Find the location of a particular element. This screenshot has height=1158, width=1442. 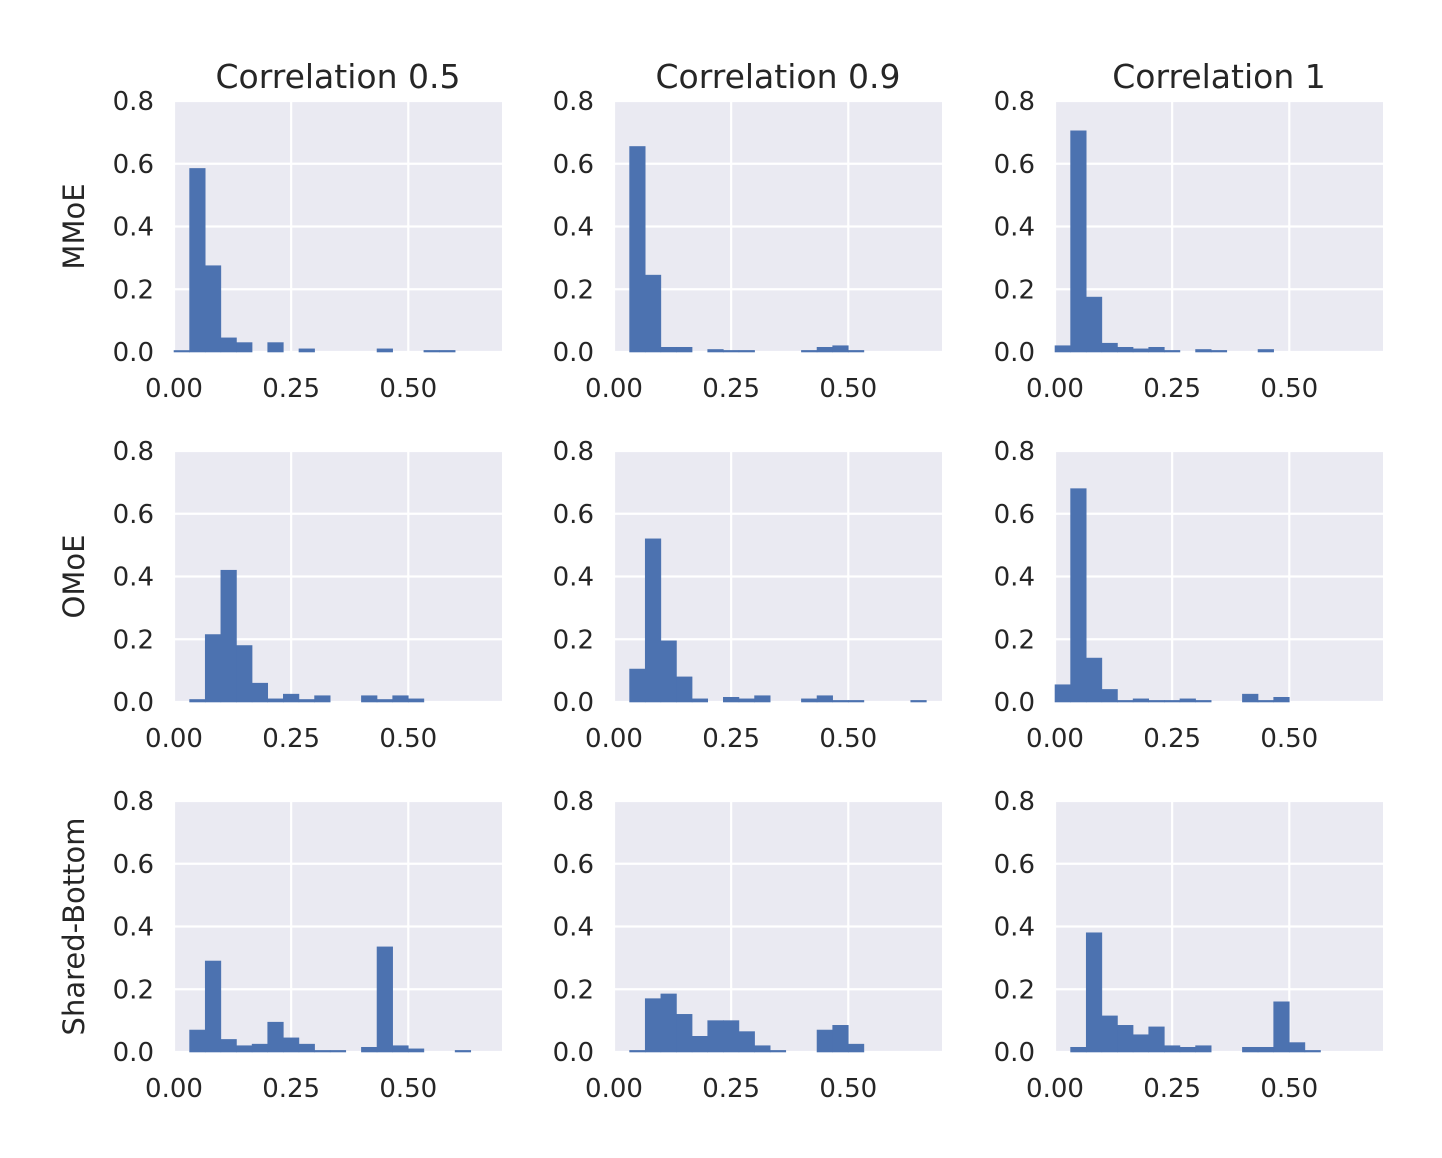

panel-2-2: 0.0 0.2 0.4 0.6 0.8 0.00 0.25 0.50 is located at coordinates (747, 595).